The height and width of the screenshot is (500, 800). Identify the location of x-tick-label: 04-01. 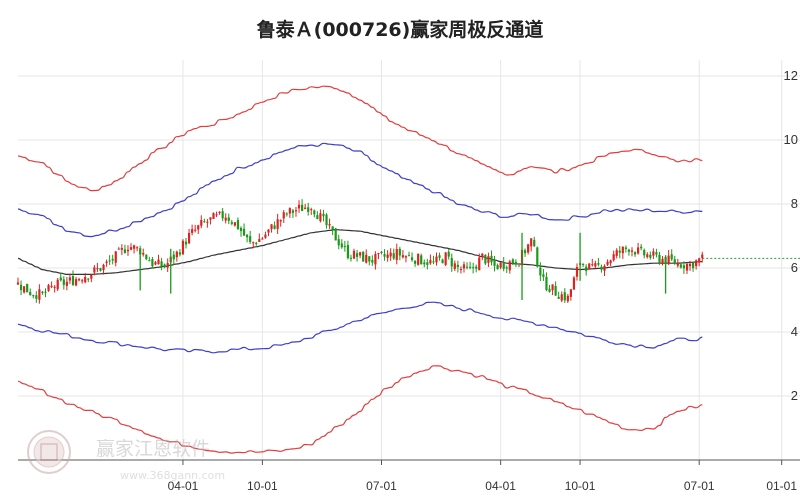
(500, 486).